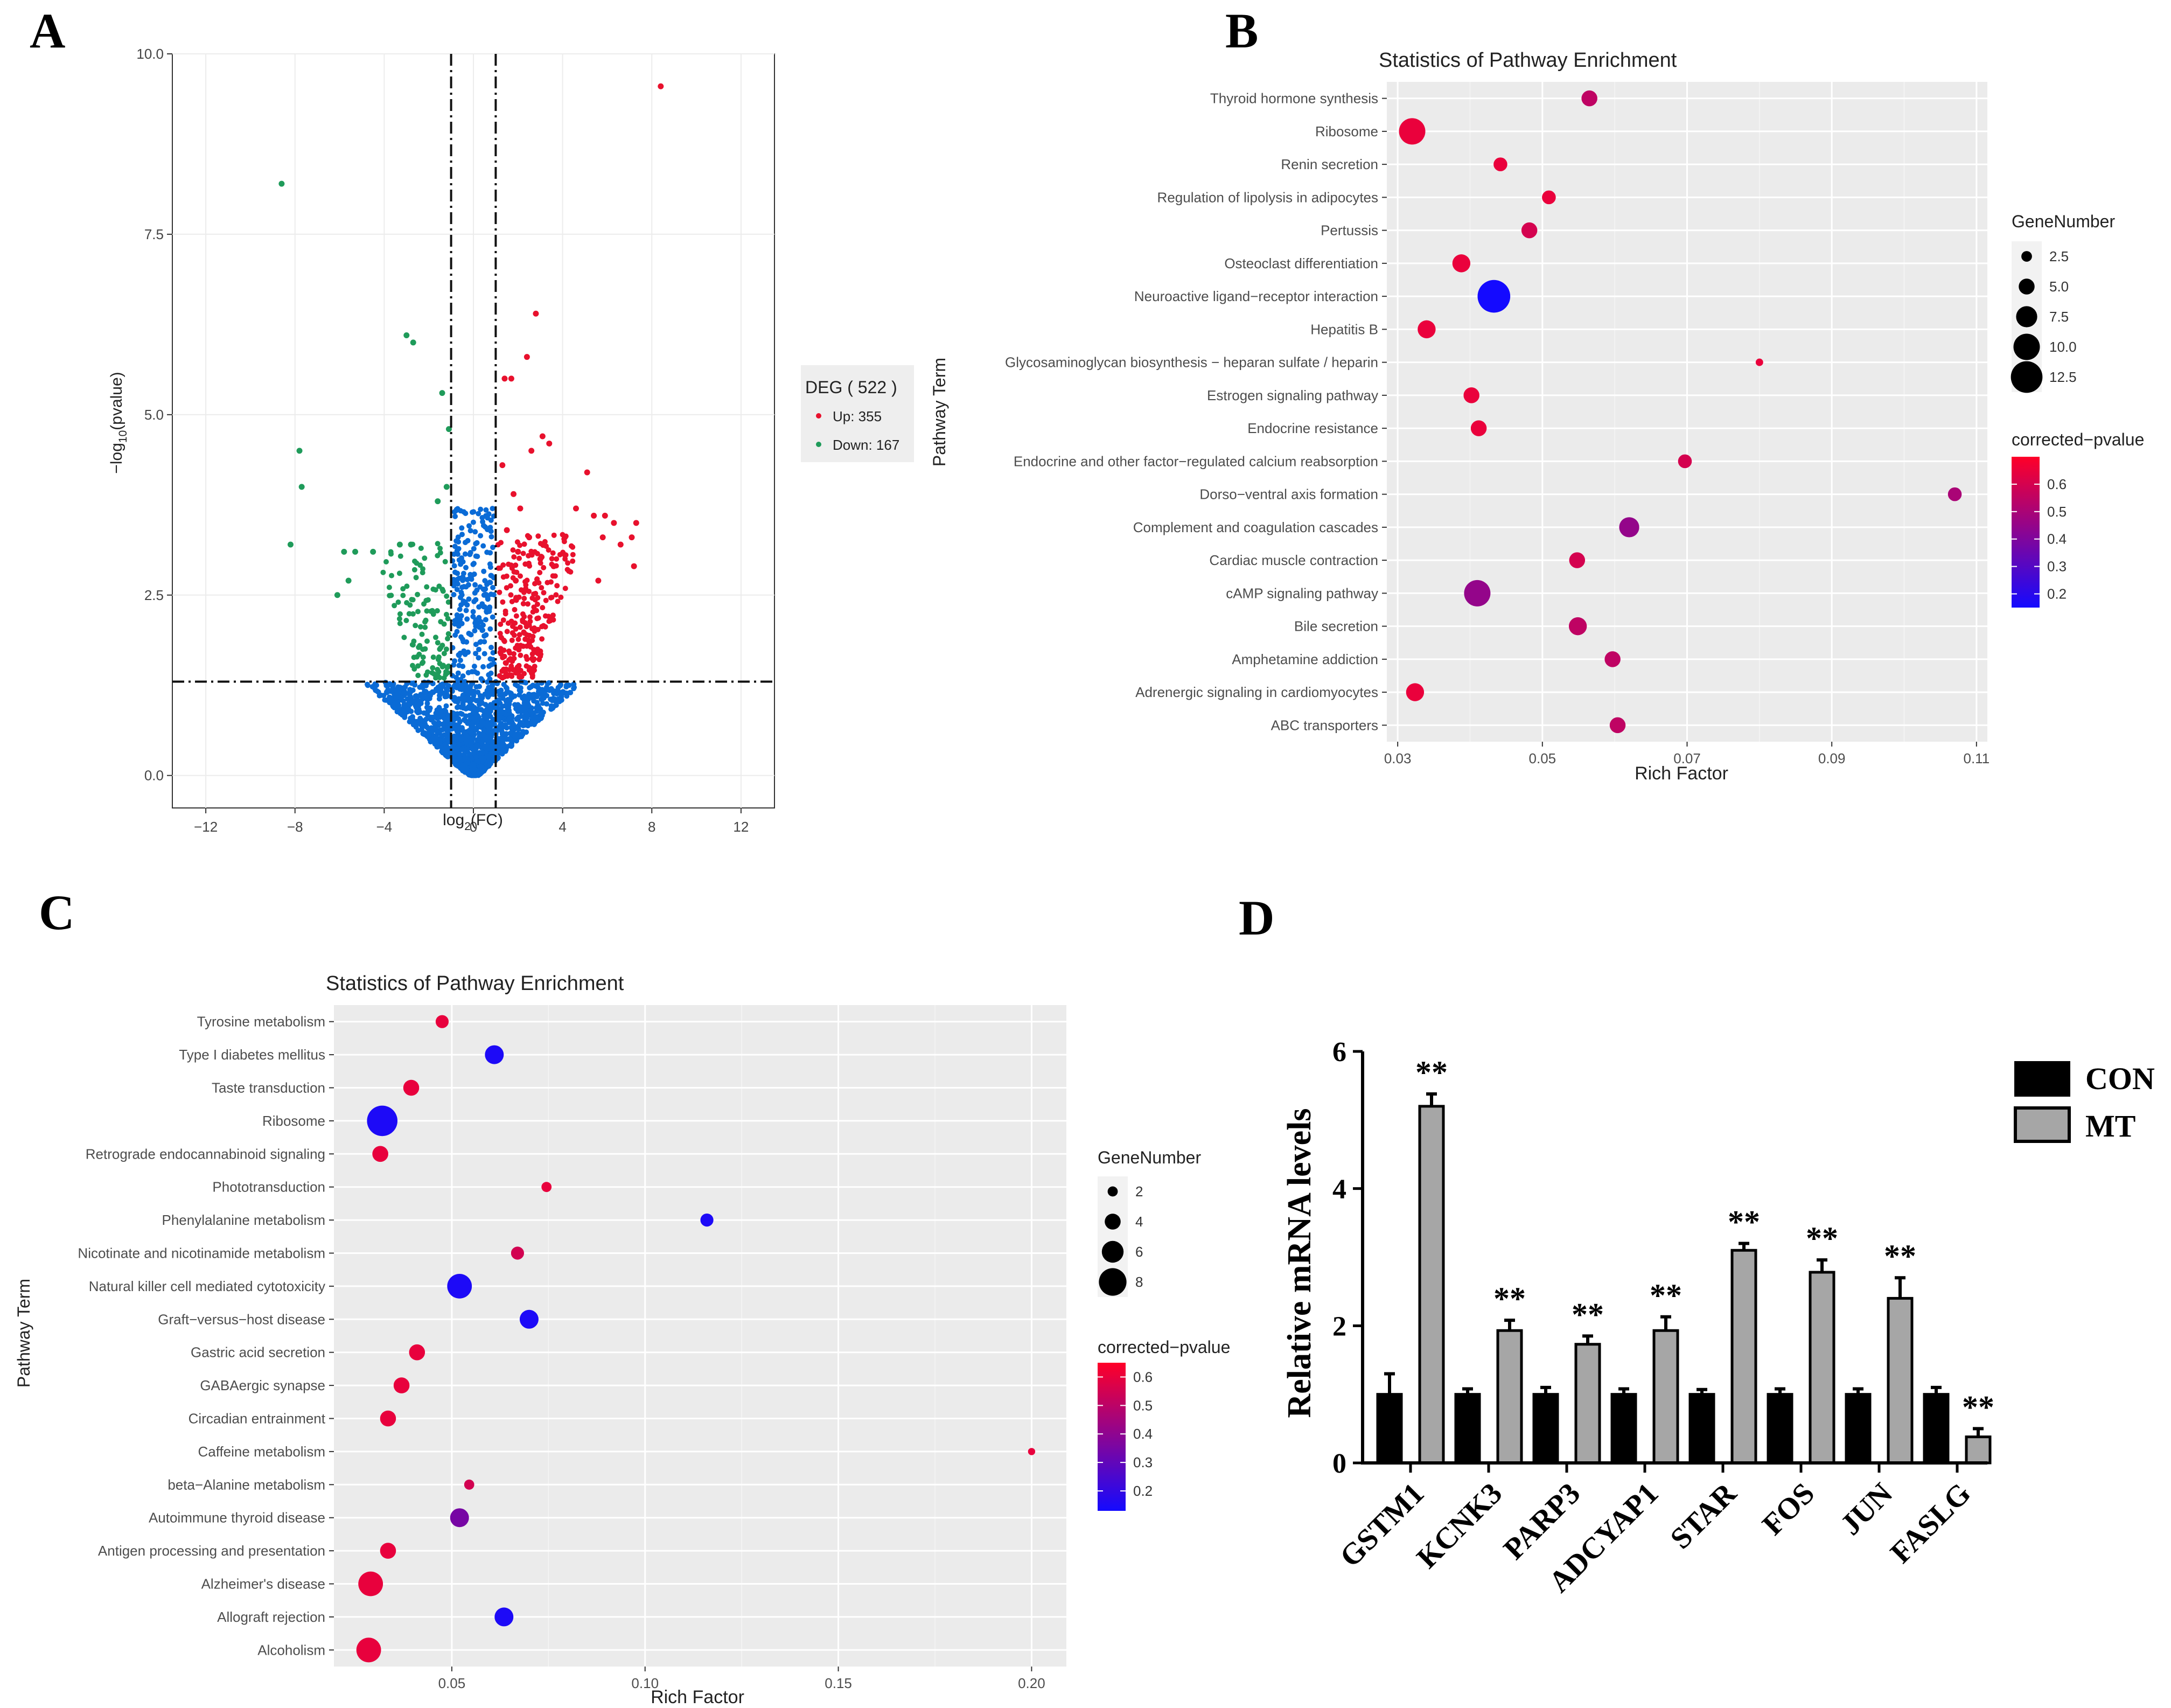  I want to click on colorbar-tick-label: 0.4, so click(2057, 539).